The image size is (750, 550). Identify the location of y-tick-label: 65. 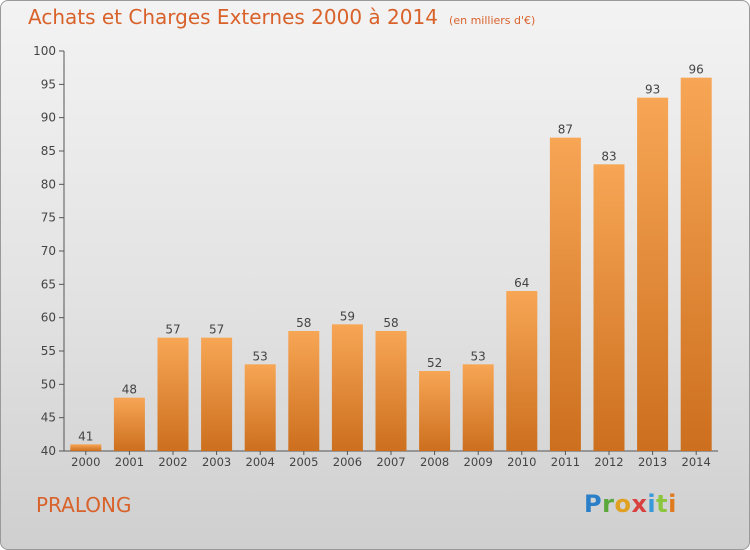
(48, 284).